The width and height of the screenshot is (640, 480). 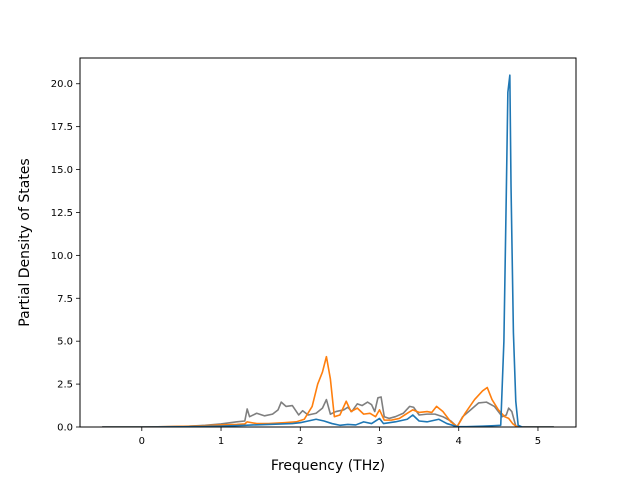 I want to click on y-tick-label: 2.5, so click(x=65, y=385).